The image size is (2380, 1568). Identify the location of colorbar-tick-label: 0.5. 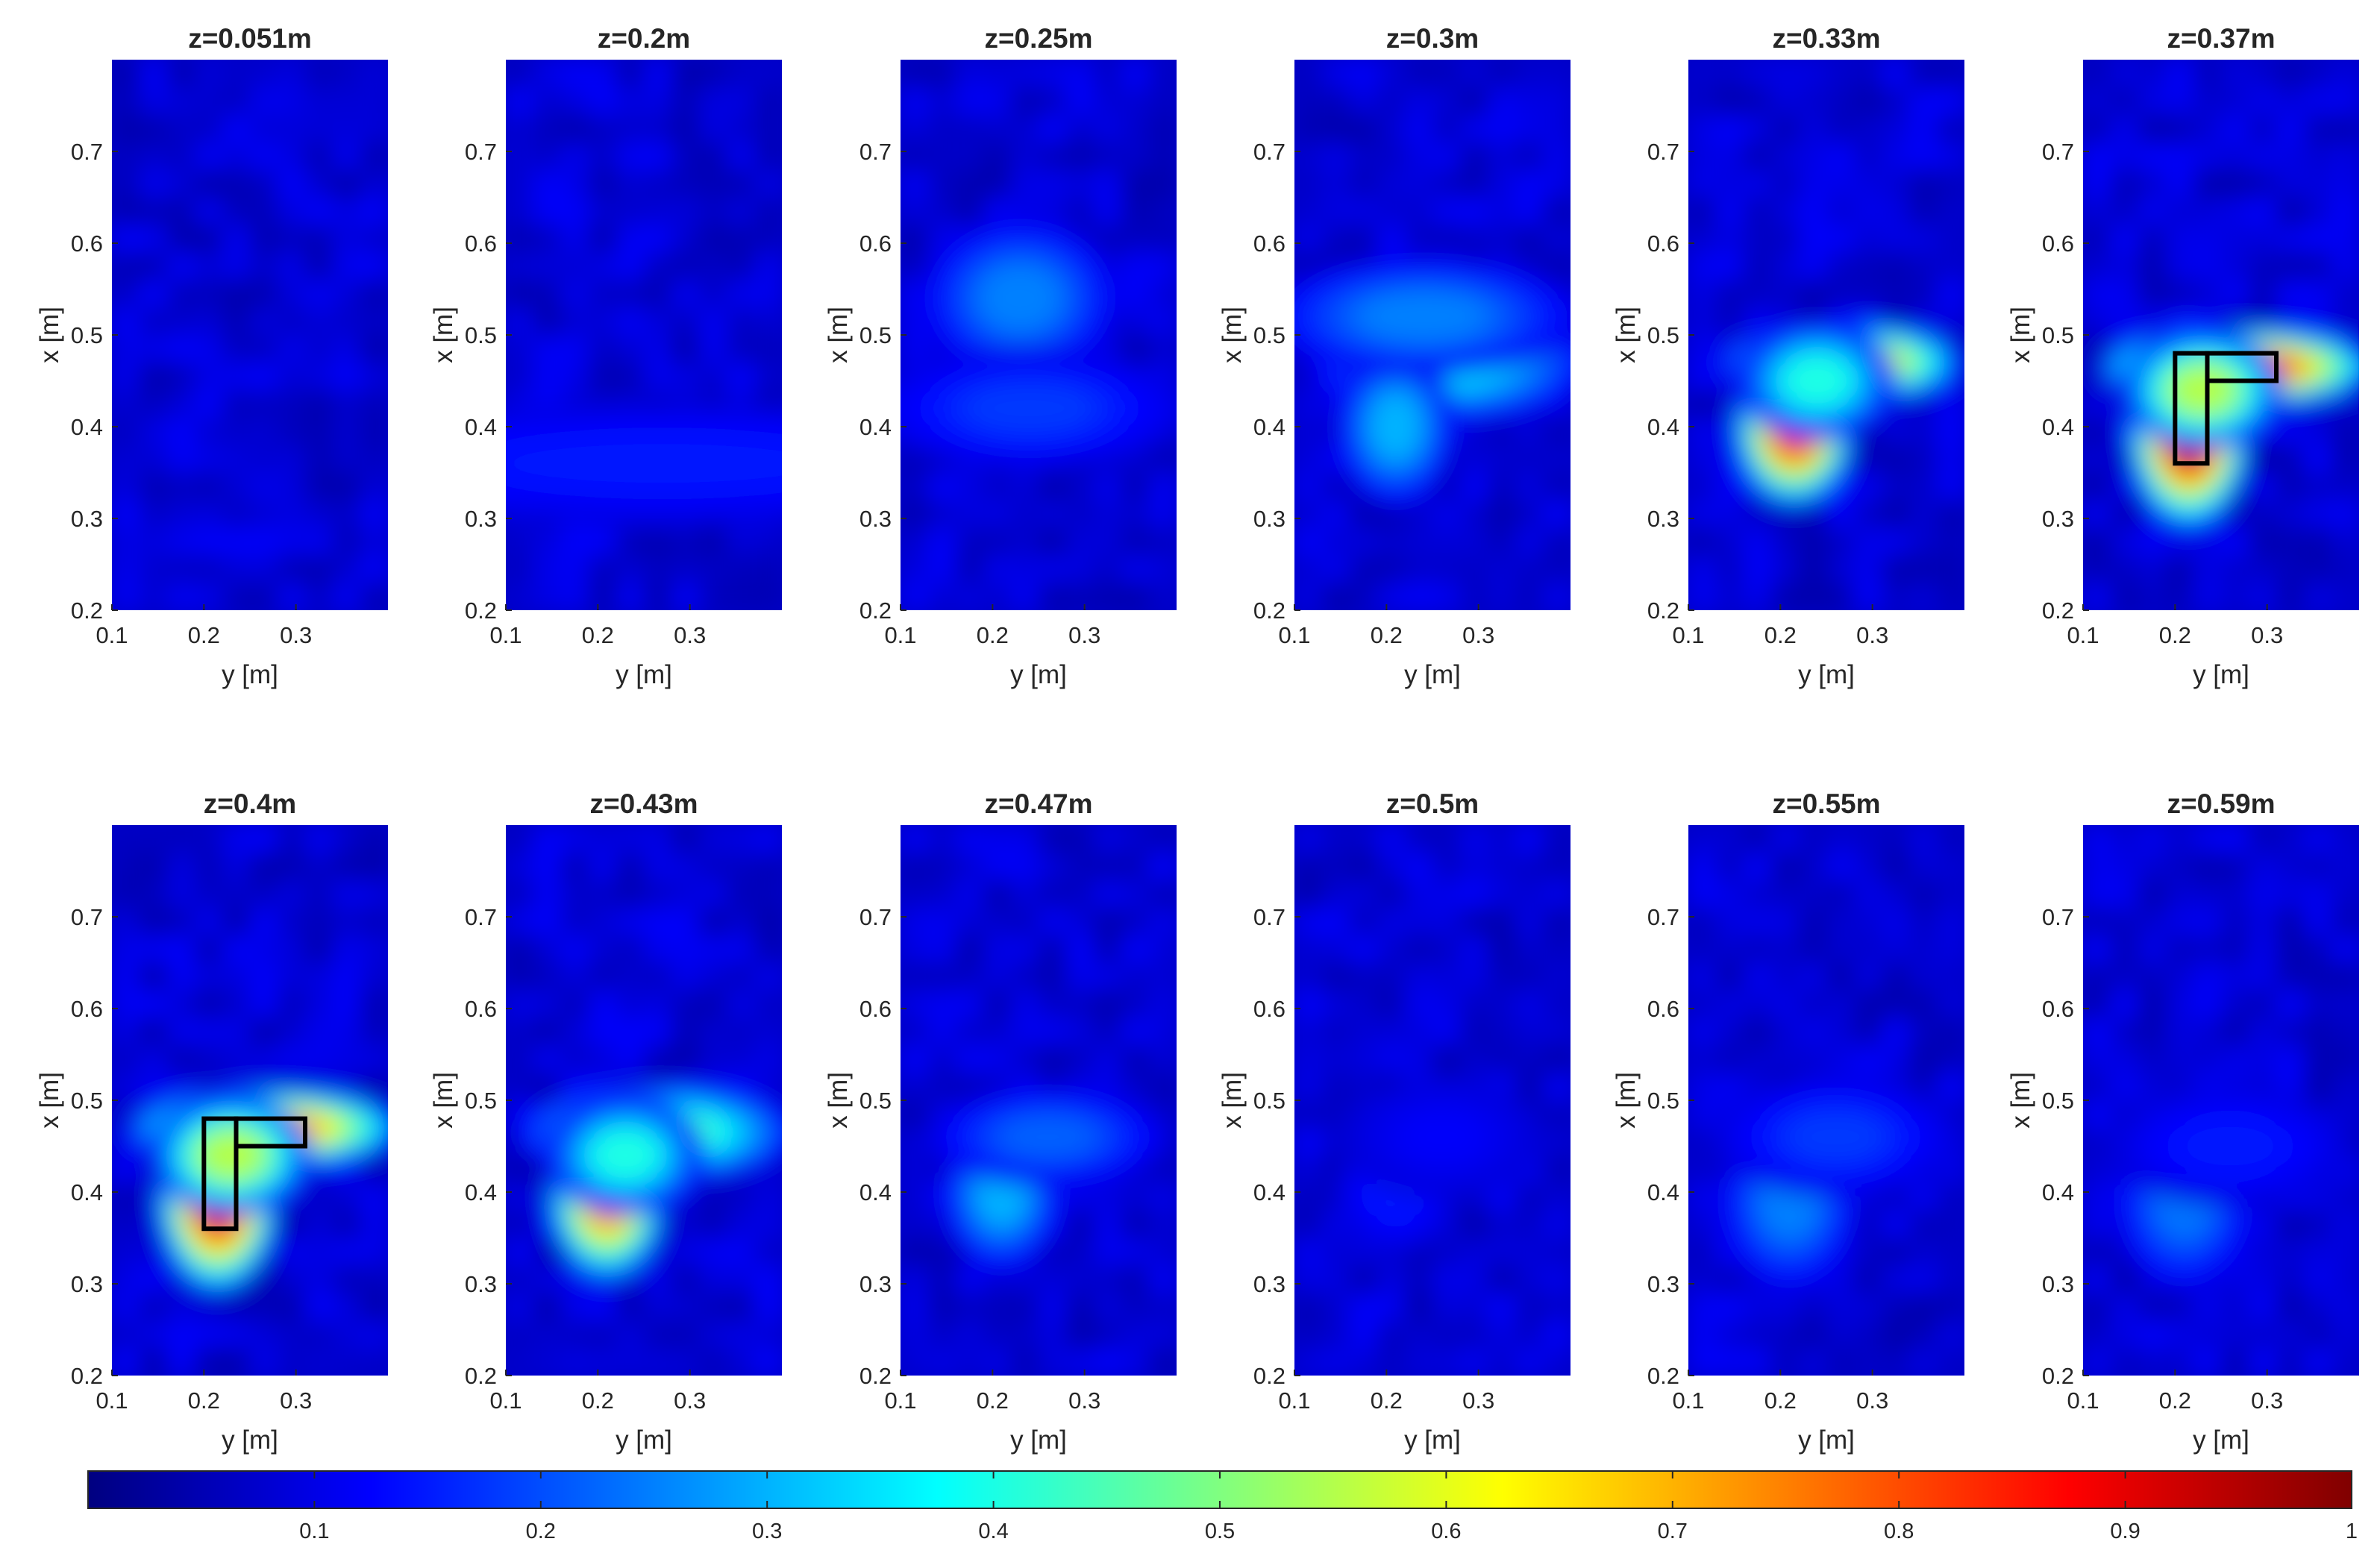
(1220, 1531).